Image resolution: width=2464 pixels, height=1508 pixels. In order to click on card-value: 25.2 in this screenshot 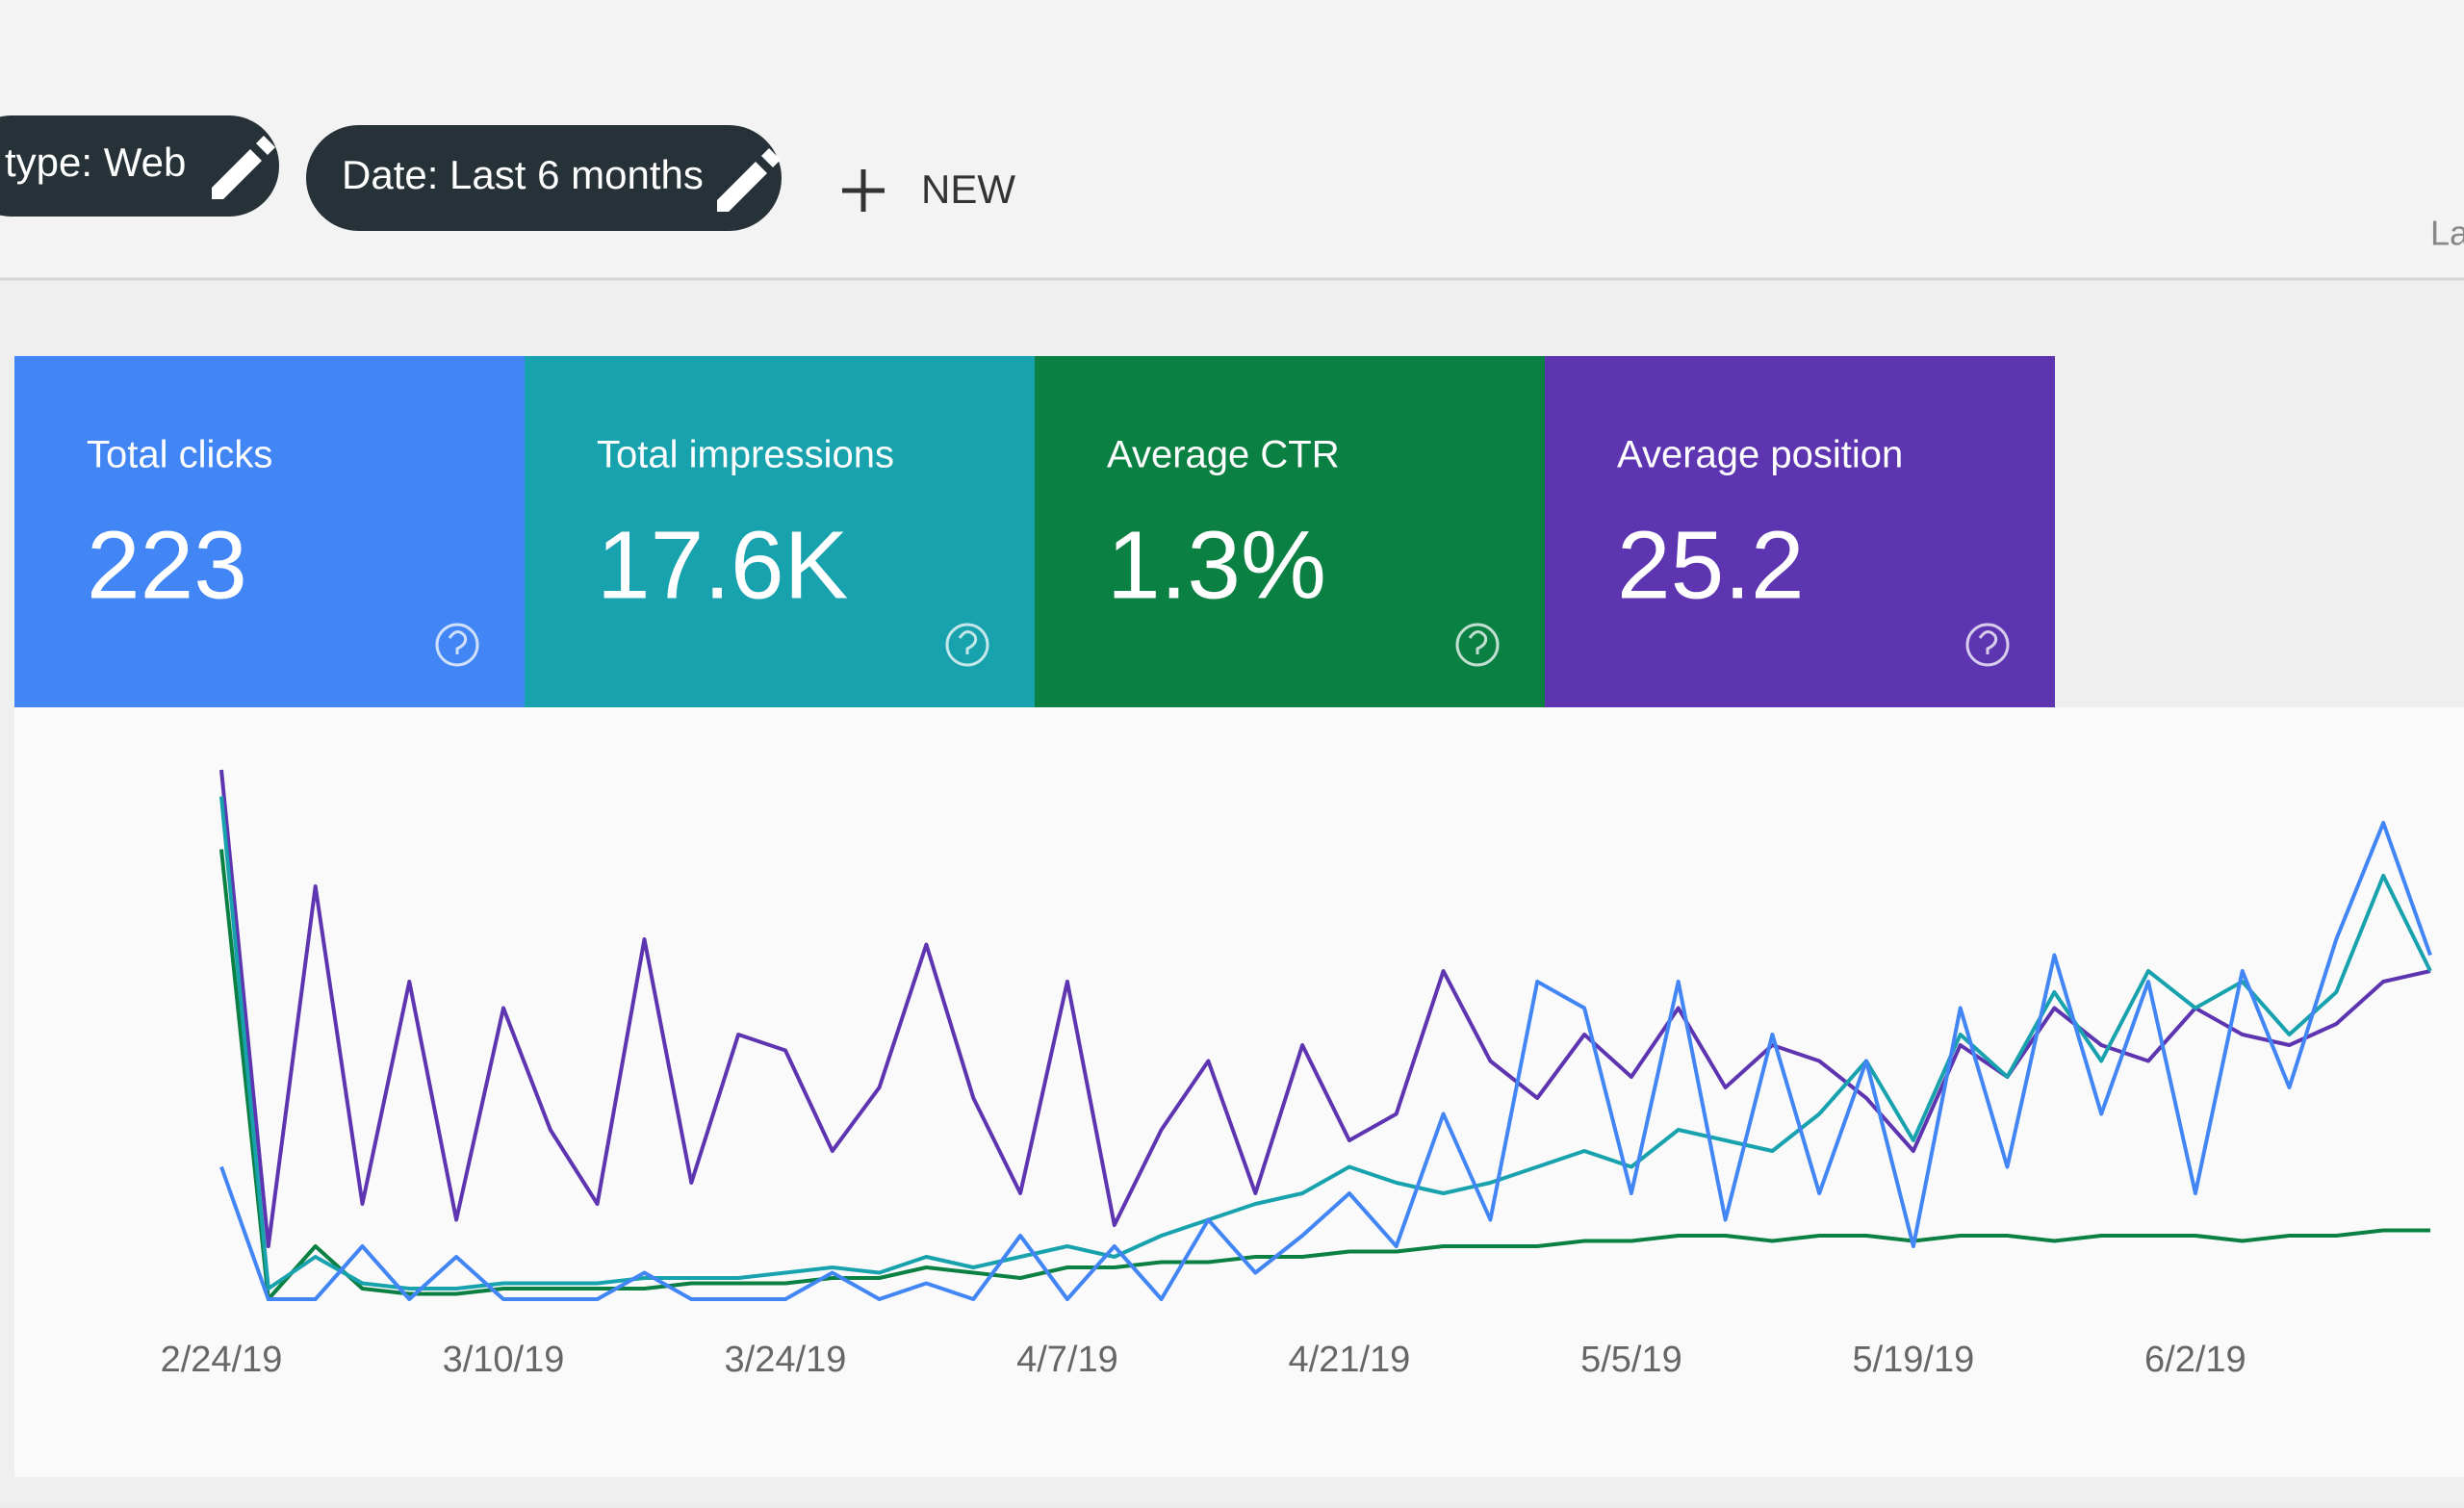, I will do `click(1711, 565)`.